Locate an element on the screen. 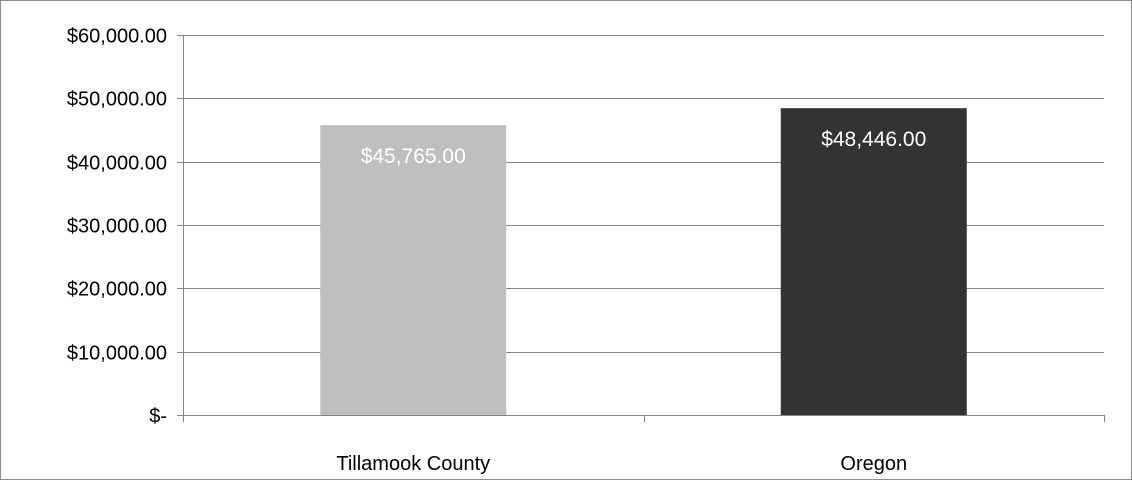 The width and height of the screenshot is (1132, 480). y-tick-label: $30,000.00 is located at coordinates (117, 227).